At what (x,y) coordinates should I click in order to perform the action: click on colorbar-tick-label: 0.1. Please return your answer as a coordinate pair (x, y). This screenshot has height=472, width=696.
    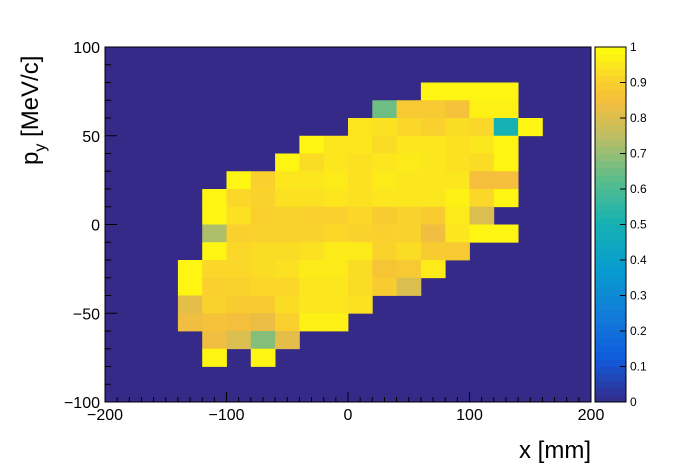
    Looking at the image, I should click on (638, 367).